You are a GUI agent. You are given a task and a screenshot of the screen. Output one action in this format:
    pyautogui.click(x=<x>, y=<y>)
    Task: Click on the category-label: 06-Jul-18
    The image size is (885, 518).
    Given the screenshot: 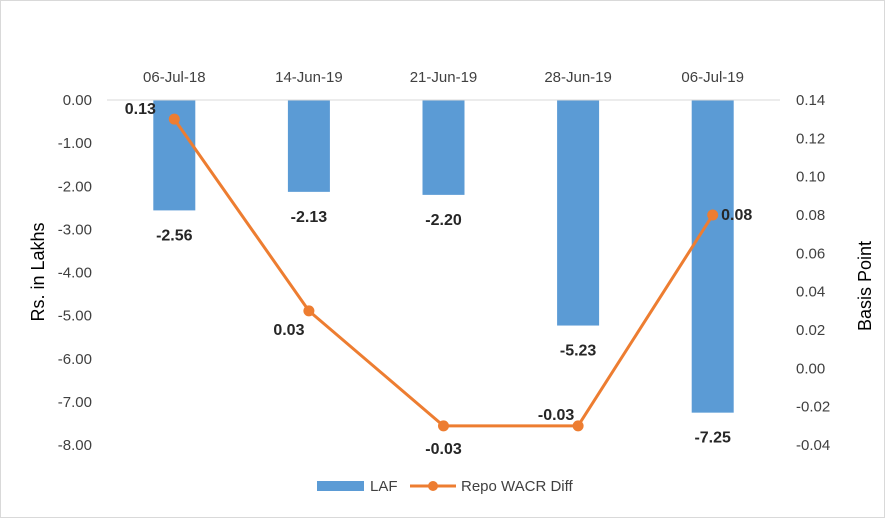 What is the action you would take?
    pyautogui.click(x=174, y=77)
    